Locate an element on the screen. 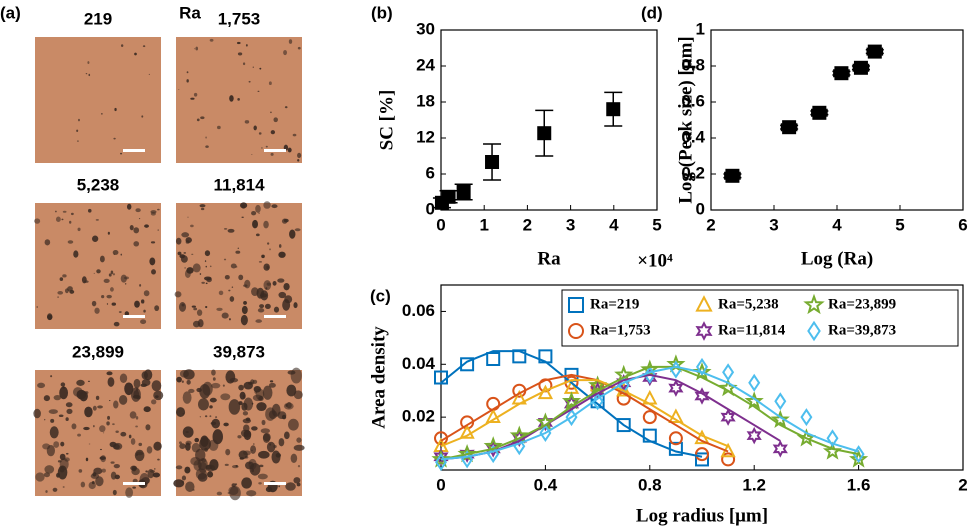 The width and height of the screenshot is (977, 532). x-tick-label: 4 is located at coordinates (614, 224).